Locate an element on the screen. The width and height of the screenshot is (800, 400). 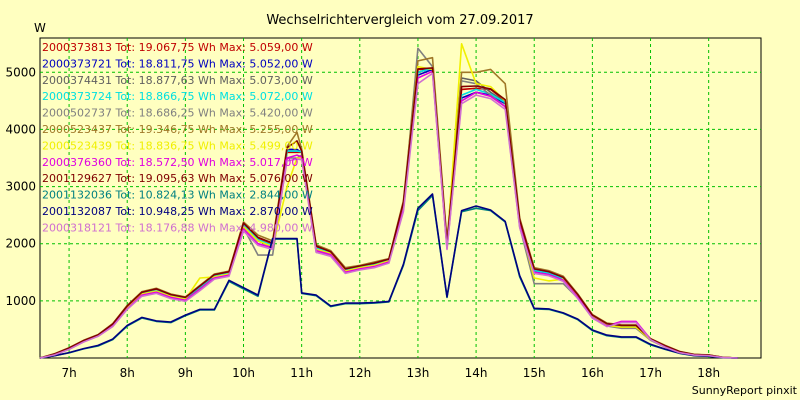
footer-credit: SunnyReport pinxit is located at coordinates (745, 390).